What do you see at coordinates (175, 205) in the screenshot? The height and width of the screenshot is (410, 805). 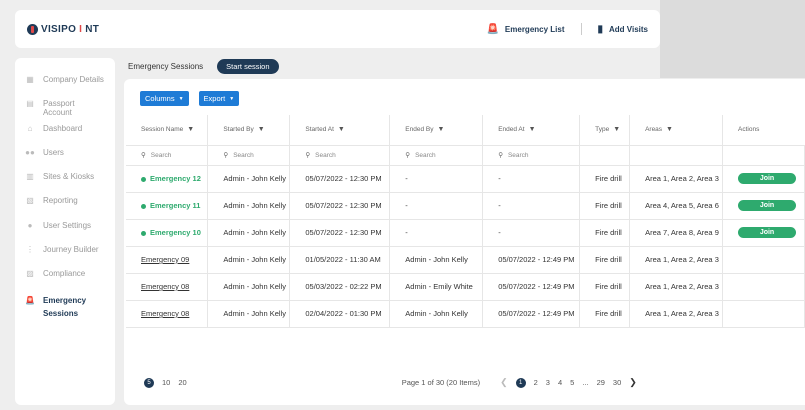 I see `session-name: Emergency 11` at bounding box center [175, 205].